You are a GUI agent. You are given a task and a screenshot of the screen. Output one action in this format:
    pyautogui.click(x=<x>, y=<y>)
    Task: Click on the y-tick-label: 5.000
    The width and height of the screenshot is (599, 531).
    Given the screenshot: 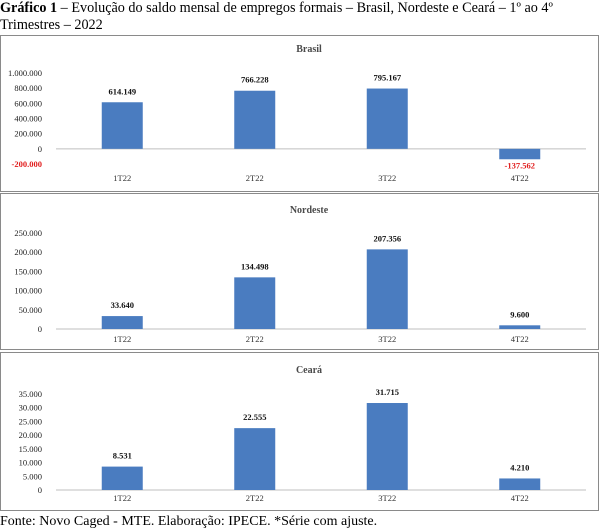 What is the action you would take?
    pyautogui.click(x=32, y=476)
    